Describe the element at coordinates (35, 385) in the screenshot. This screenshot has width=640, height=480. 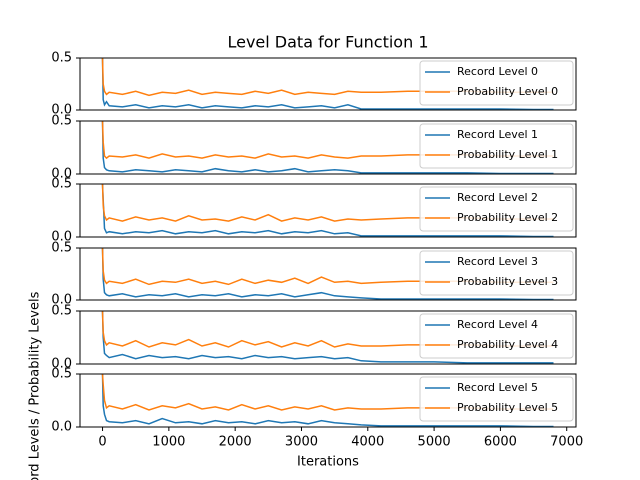
I see `y-axis-label: Record Levels / Probability Levels` at that location.